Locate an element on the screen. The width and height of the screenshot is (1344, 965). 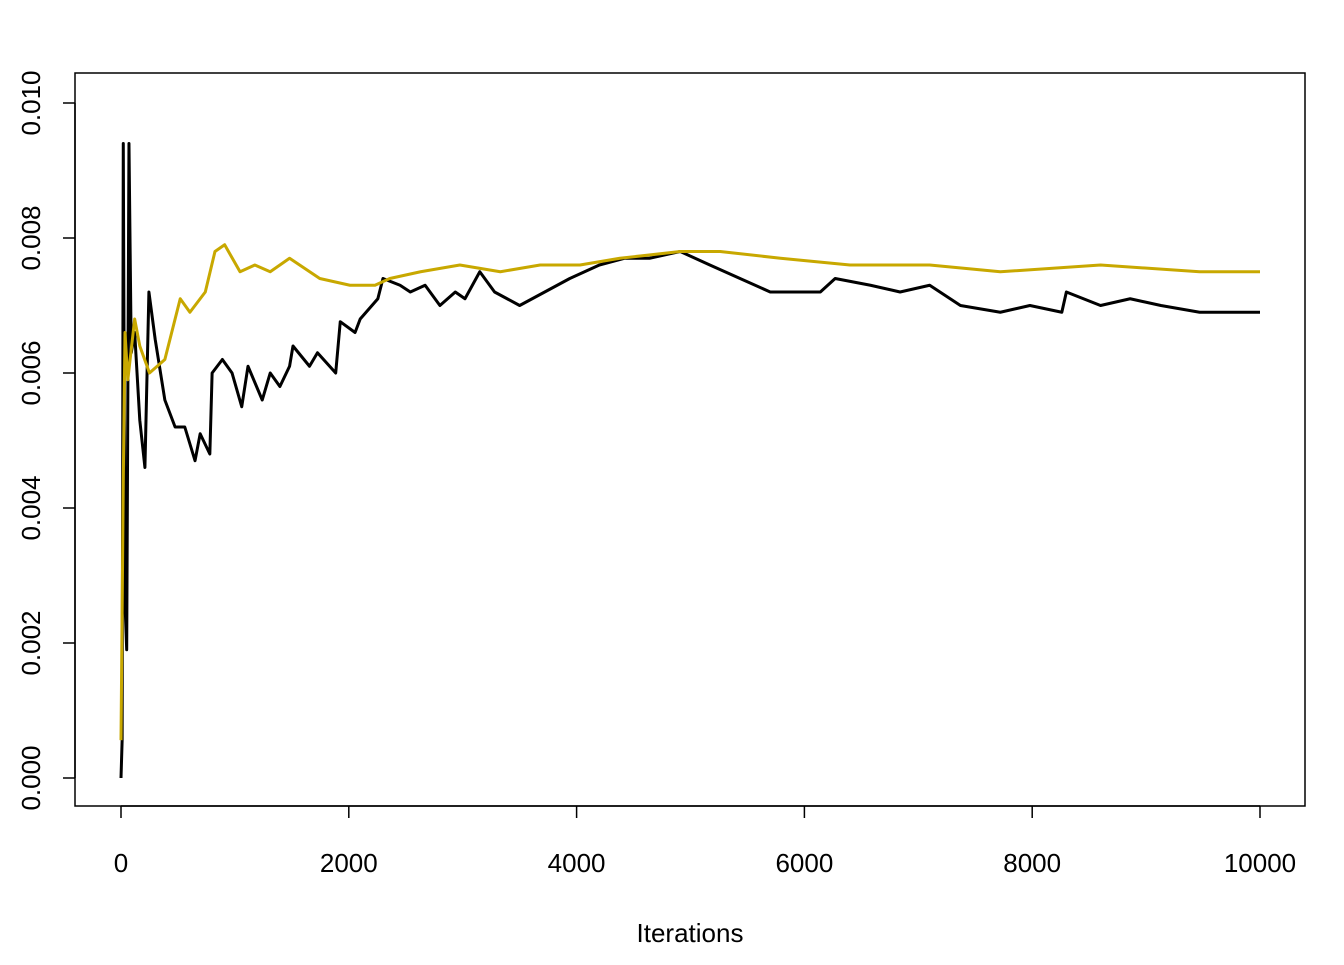
x-tick-label: 6000 is located at coordinates (804, 863).